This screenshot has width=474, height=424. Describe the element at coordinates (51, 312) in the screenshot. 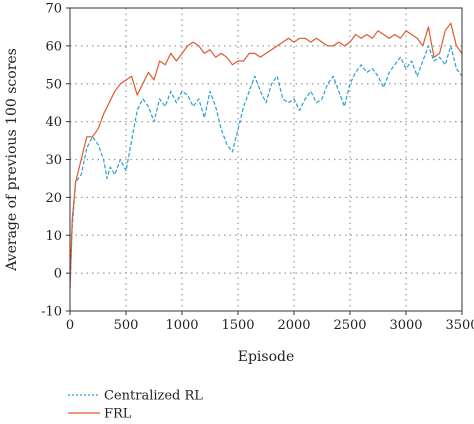

I see `y-tick-label: -10` at that location.